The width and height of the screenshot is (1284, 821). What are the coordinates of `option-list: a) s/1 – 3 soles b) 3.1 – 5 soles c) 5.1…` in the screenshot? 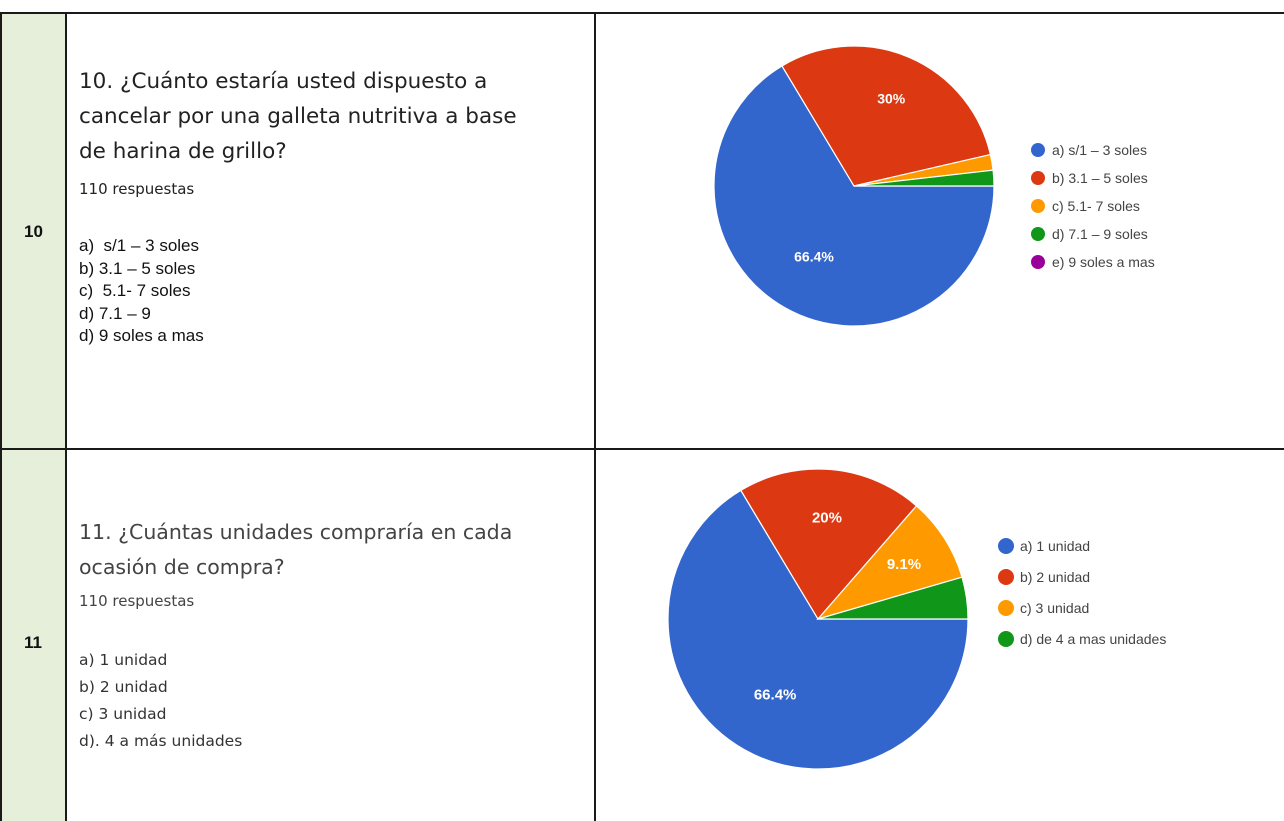 It's located at (141, 291).